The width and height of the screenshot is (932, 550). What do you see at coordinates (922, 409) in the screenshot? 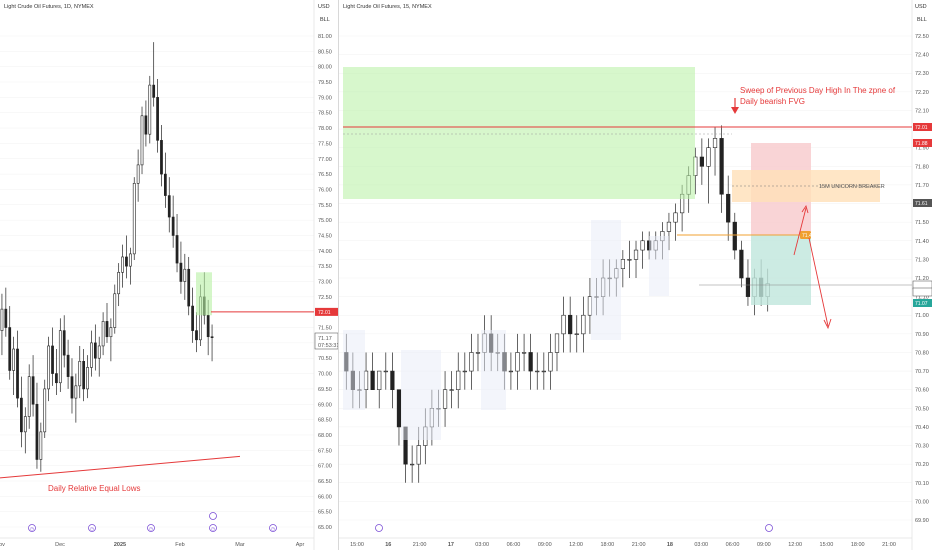
I see `y-axis-tick-label: 70.50` at bounding box center [922, 409].